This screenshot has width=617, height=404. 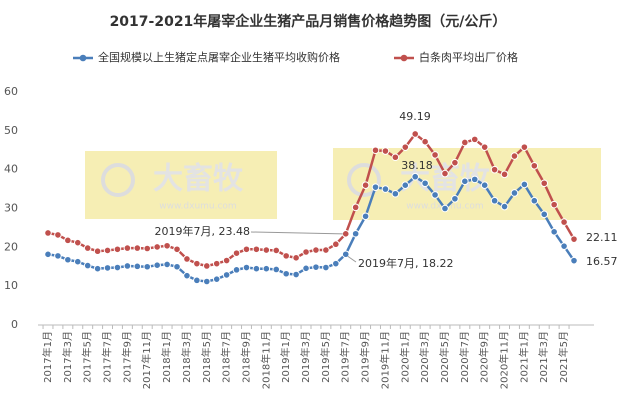 What do you see at coordinates (484, 357) in the screenshot?
I see `x-tick-label: 2020年9月` at bounding box center [484, 357].